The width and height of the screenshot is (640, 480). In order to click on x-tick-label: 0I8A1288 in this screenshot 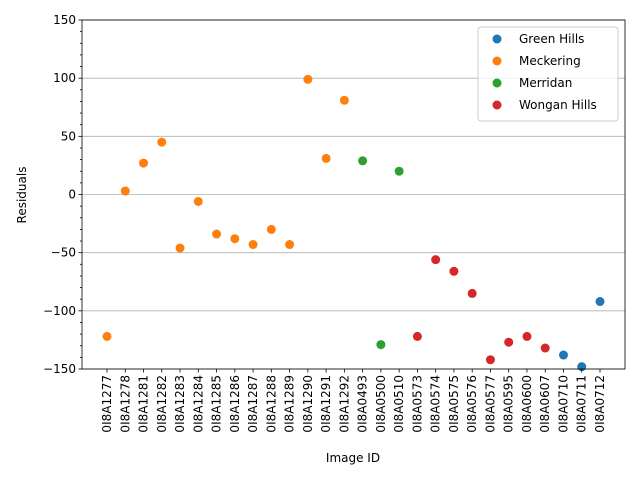, I will do `click(271, 404)`.